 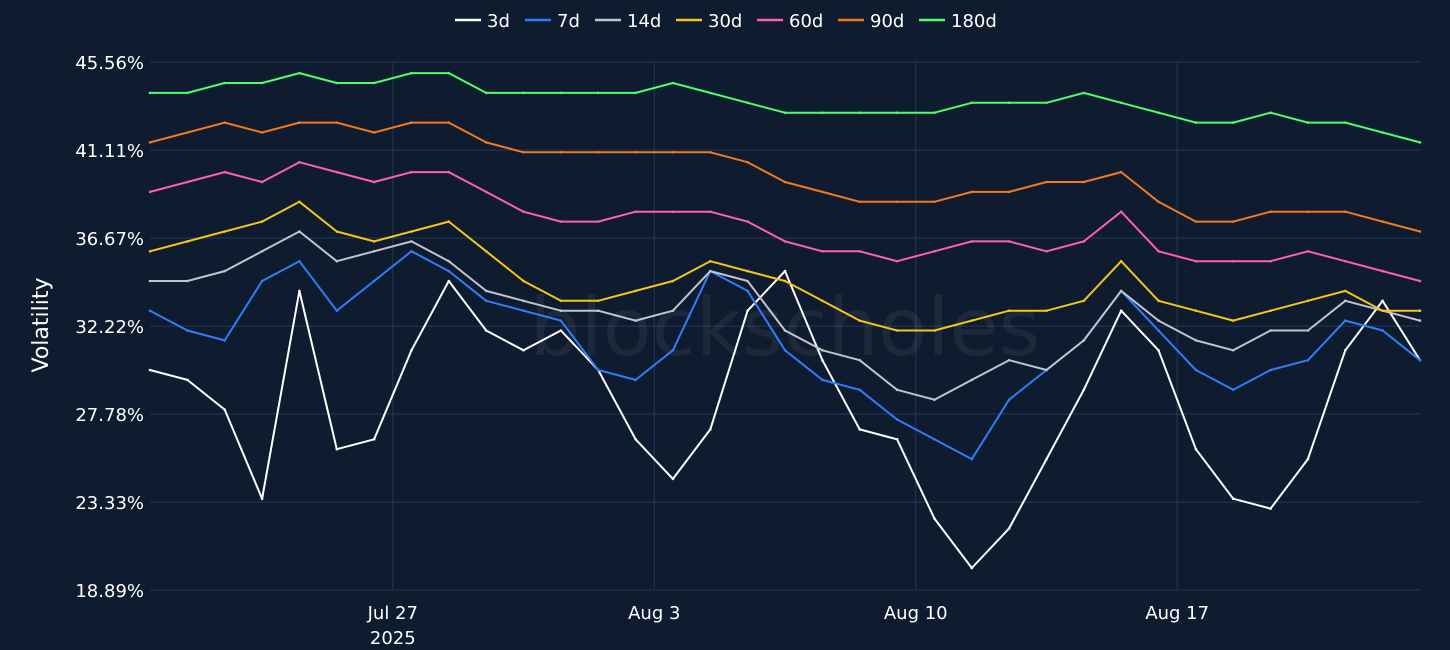 What do you see at coordinates (725, 21) in the screenshot?
I see `legend-label: 30d` at bounding box center [725, 21].